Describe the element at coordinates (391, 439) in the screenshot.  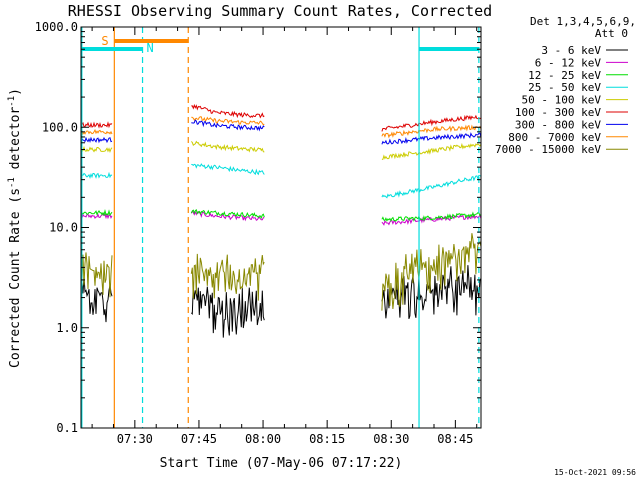
I see `x-tick-label: 08:30` at that location.